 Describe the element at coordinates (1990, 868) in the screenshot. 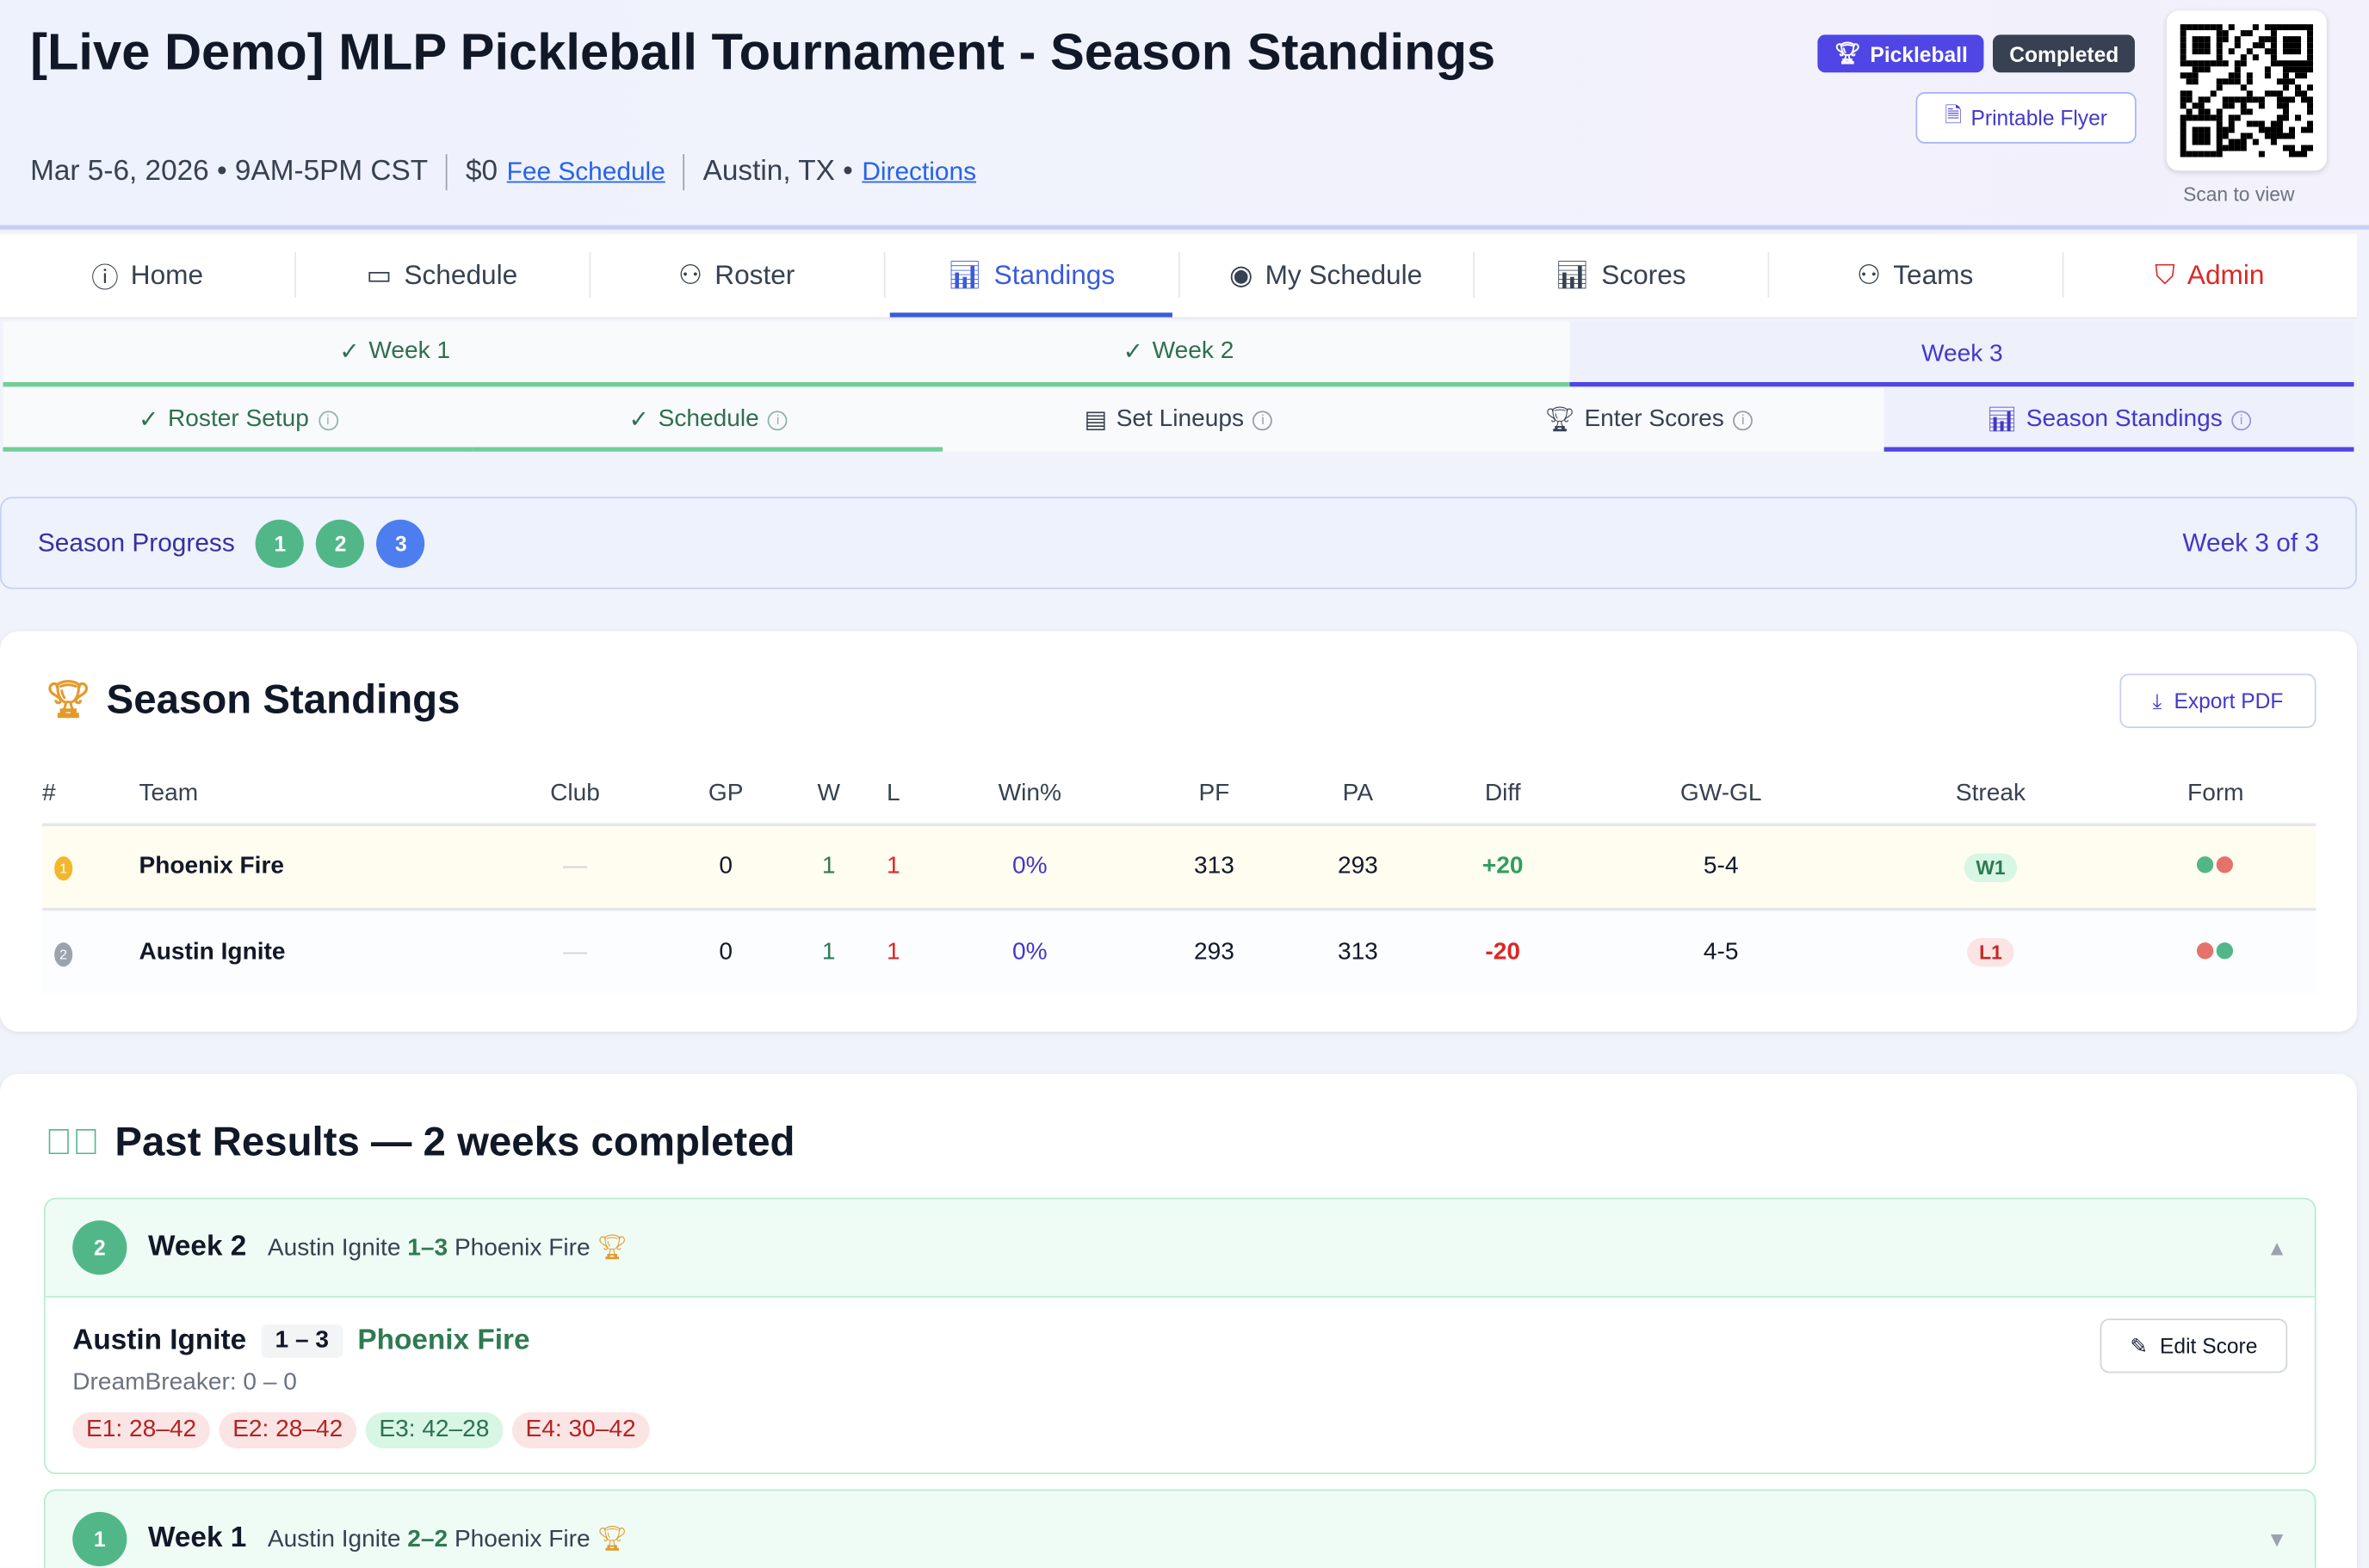

I see `cell-streak: W1` at that location.